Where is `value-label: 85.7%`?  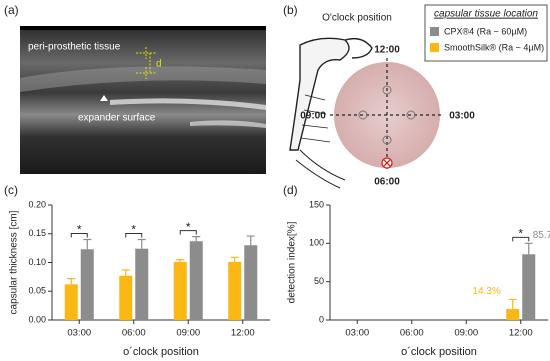
value-label: 85.7% is located at coordinates (541, 235).